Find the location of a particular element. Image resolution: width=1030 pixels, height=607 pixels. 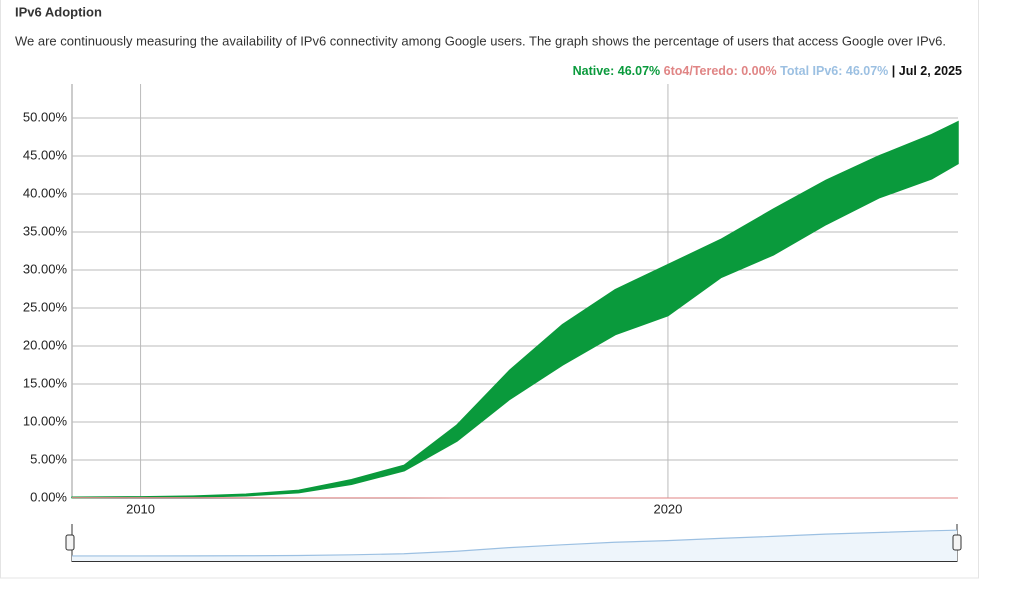

y-tick-label: 5.00% is located at coordinates (48, 458).